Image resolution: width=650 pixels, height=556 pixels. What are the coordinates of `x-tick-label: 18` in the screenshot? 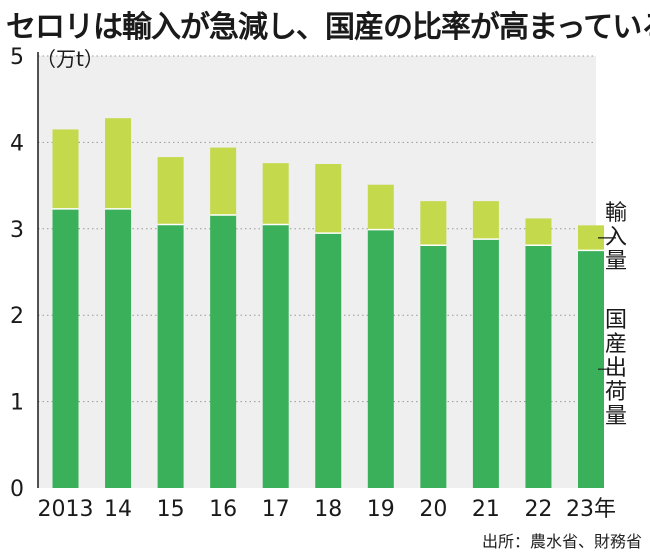 It's located at (328, 509).